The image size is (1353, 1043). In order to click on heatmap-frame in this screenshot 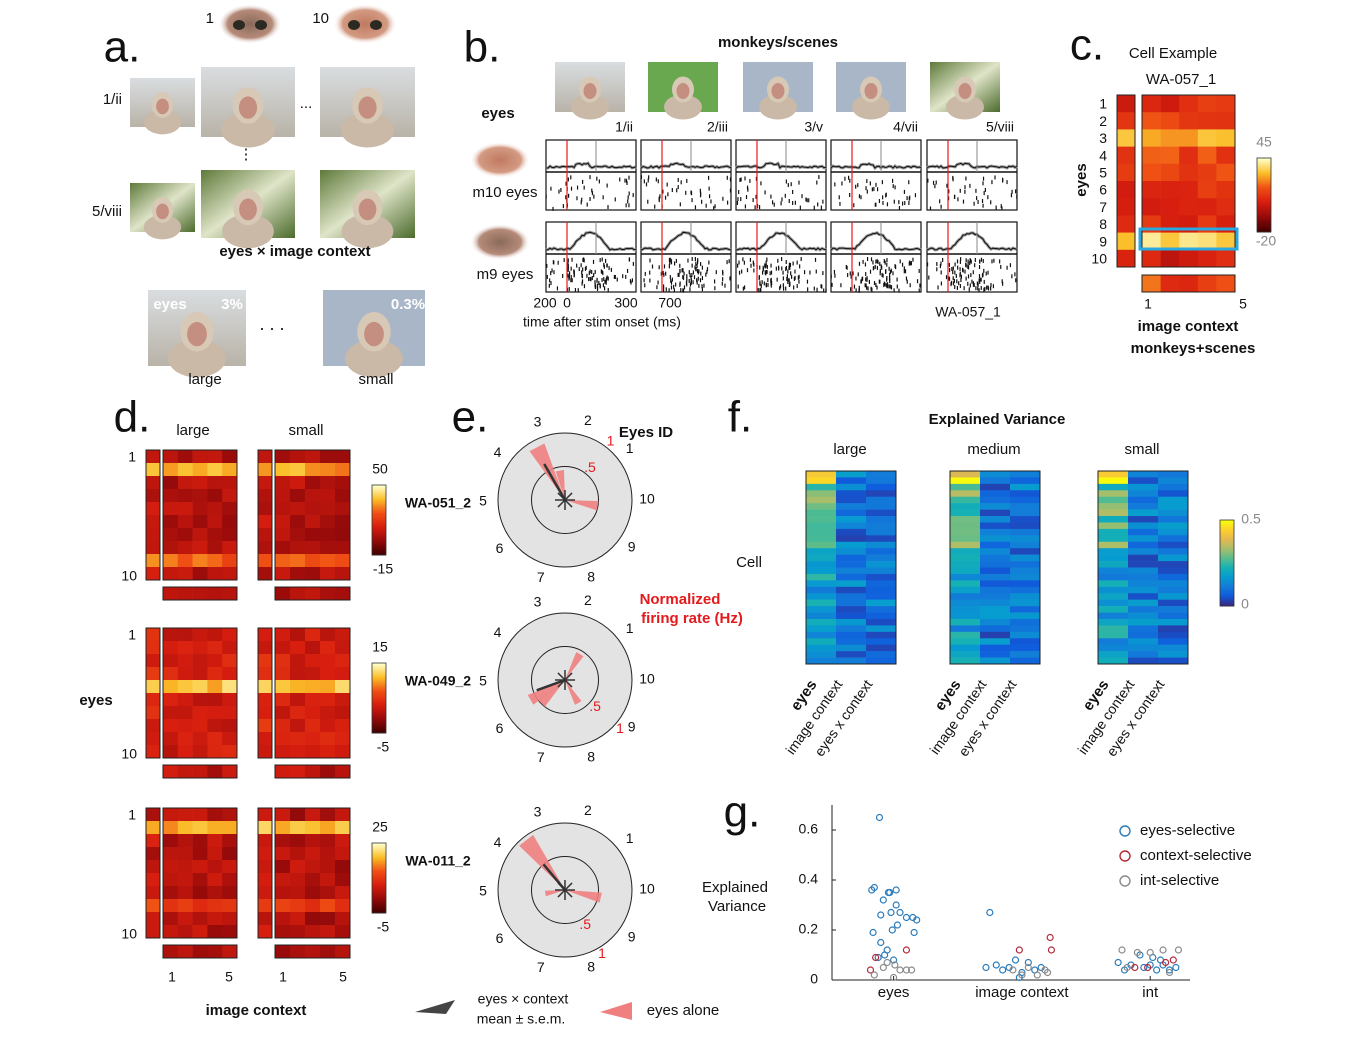, I will do `click(312, 593)`.